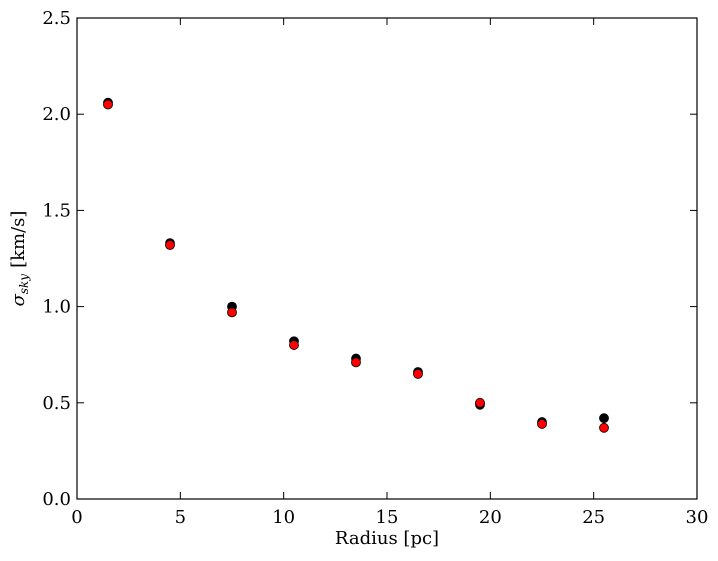 Image resolution: width=718 pixels, height=561 pixels. I want to click on x-tick-label: 10, so click(283, 517).